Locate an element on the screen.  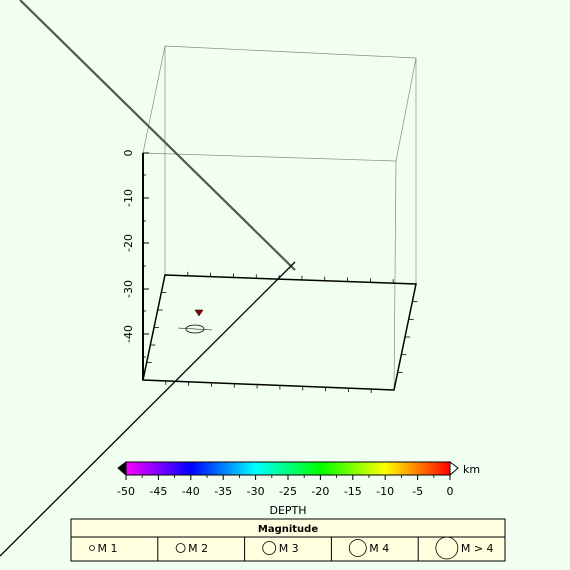
colorbar-tick-label: -15 is located at coordinates (353, 491).